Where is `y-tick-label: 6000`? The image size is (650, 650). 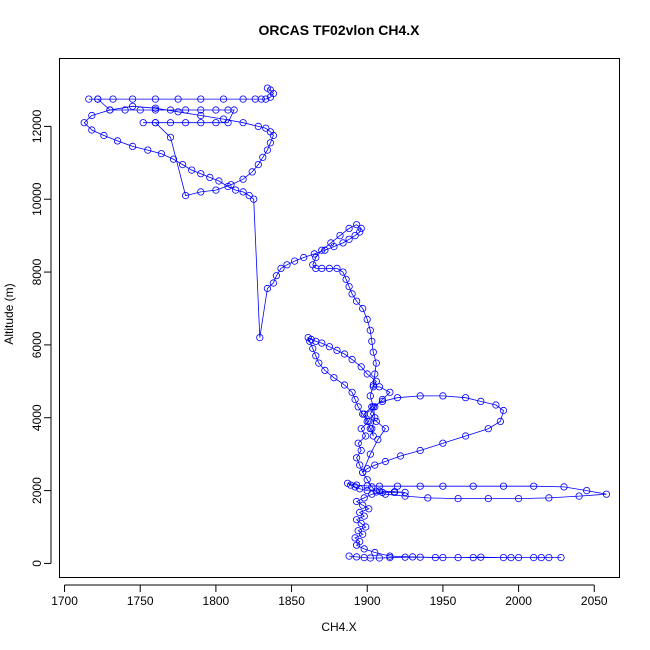 y-tick-label: 6000 is located at coordinates (37, 344).